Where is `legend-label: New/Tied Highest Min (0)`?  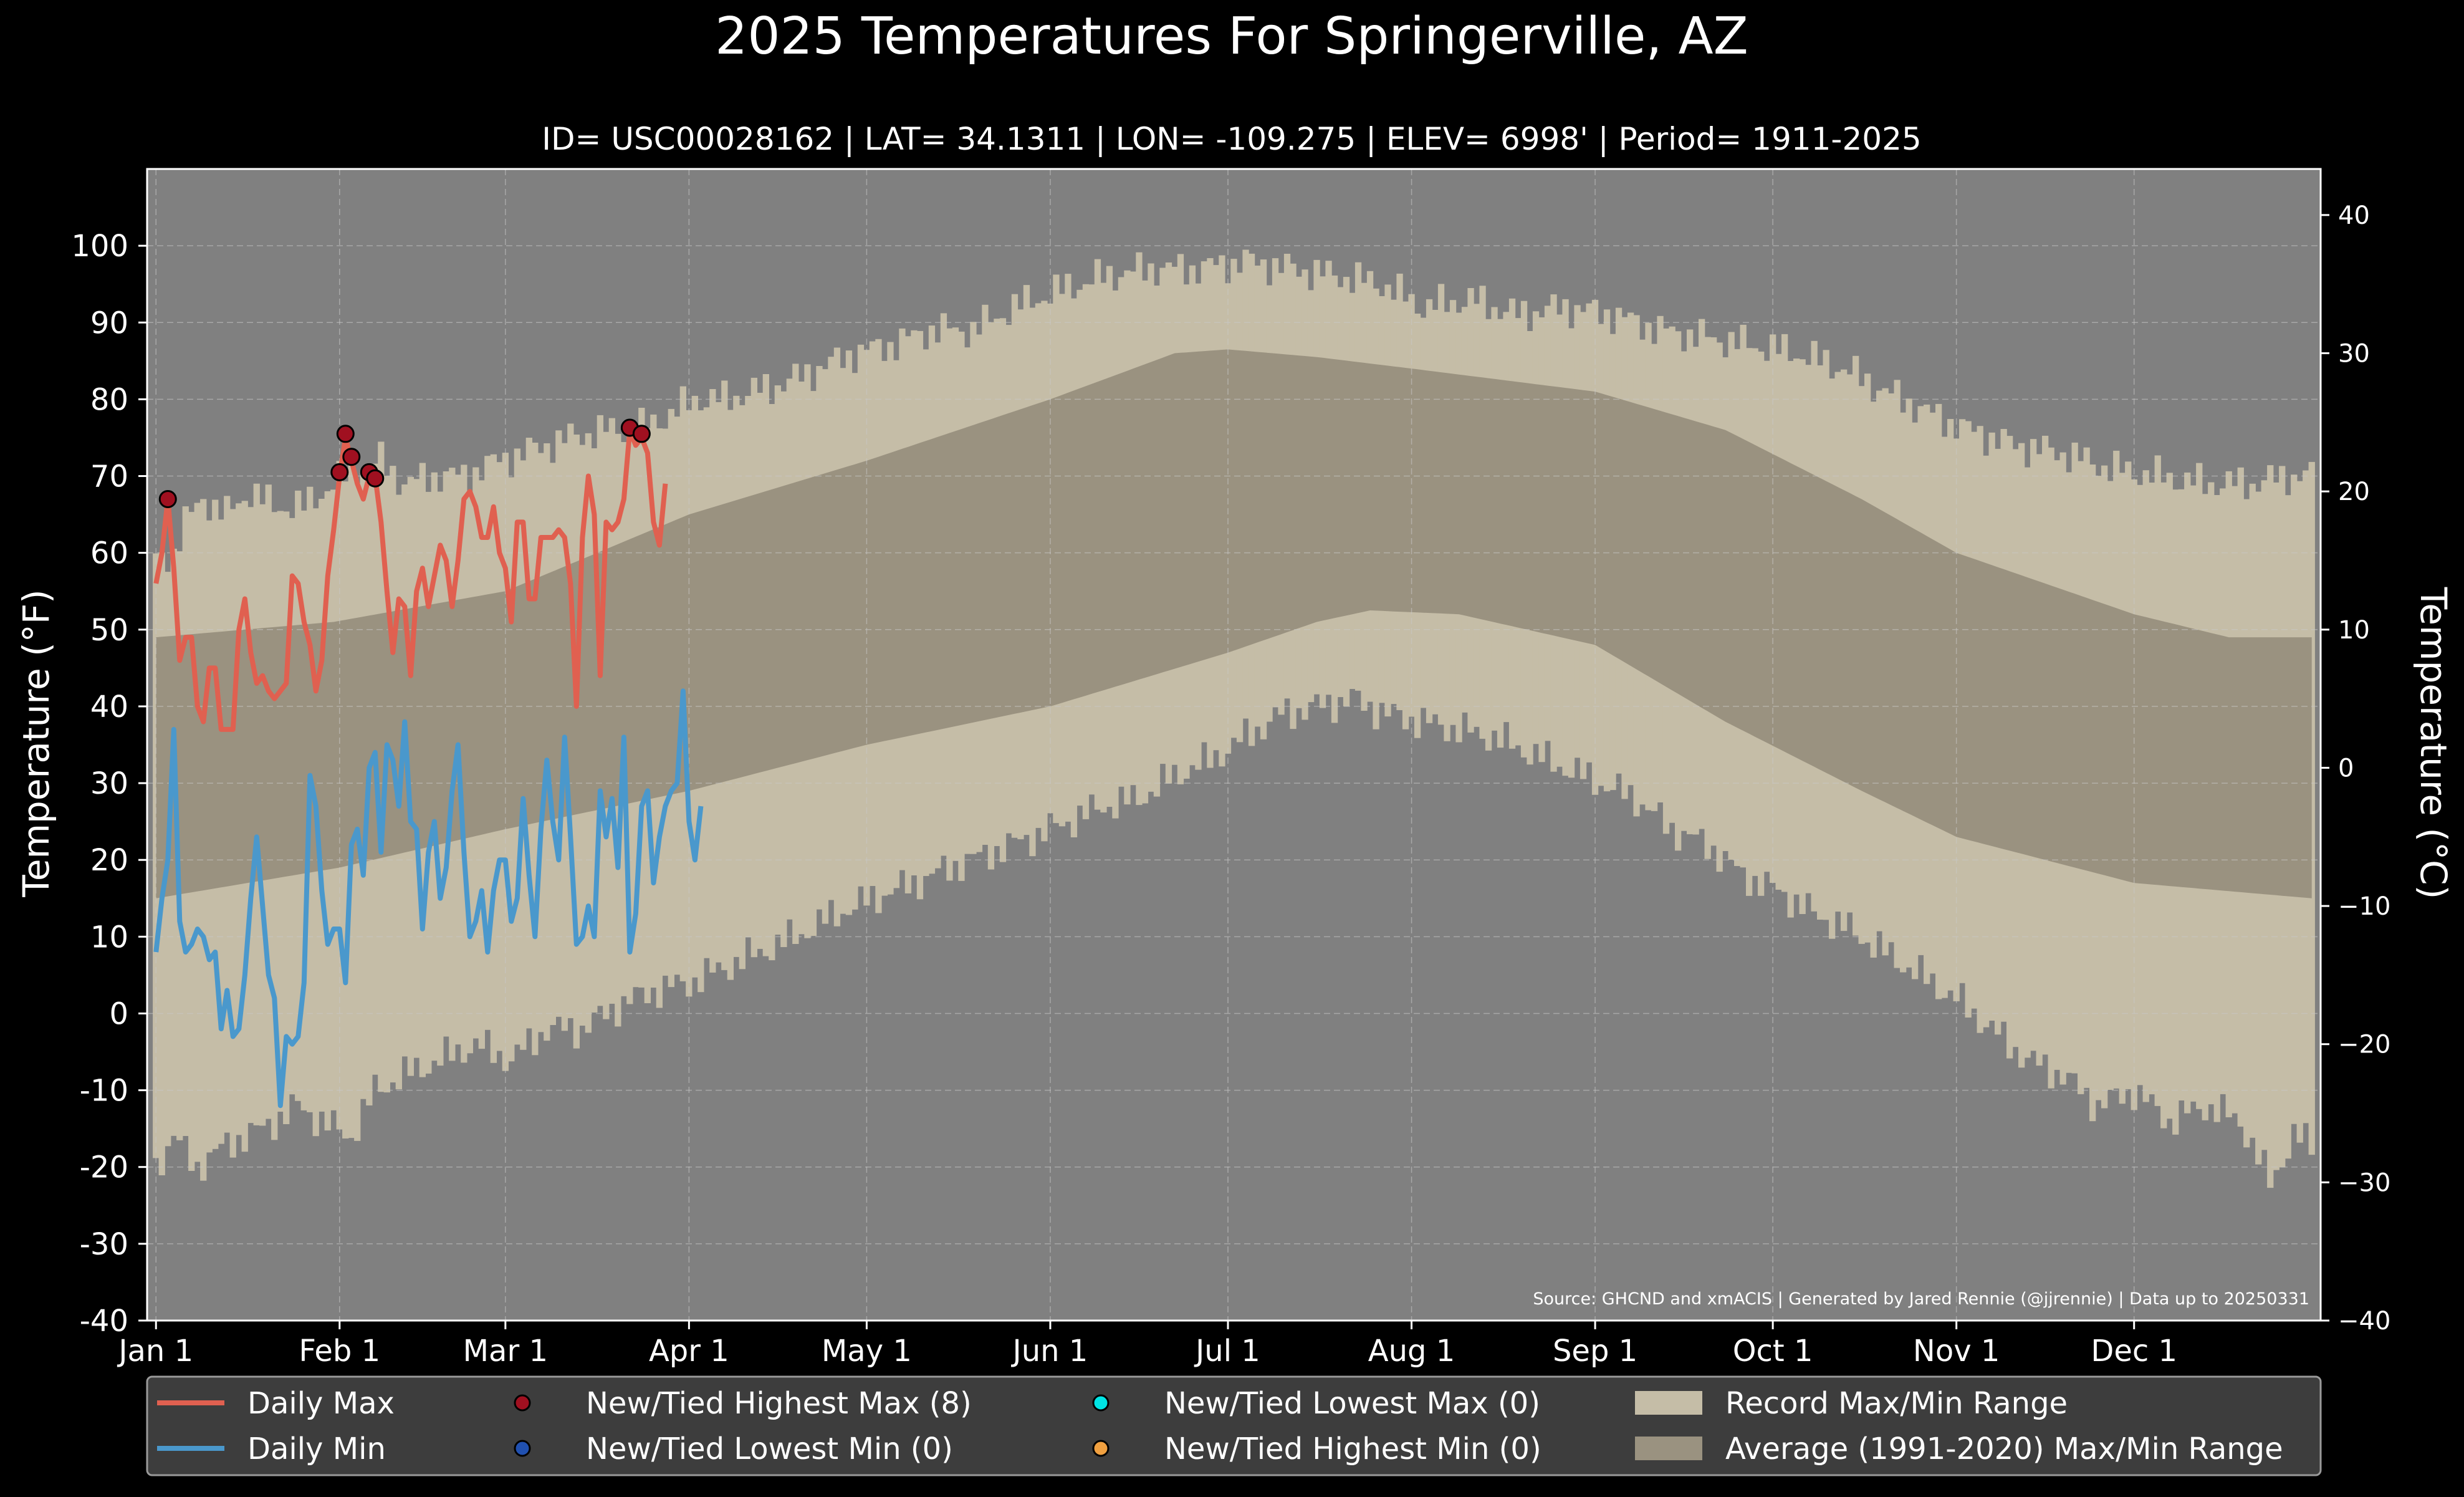 legend-label: New/Tied Highest Min (0) is located at coordinates (1352, 1449).